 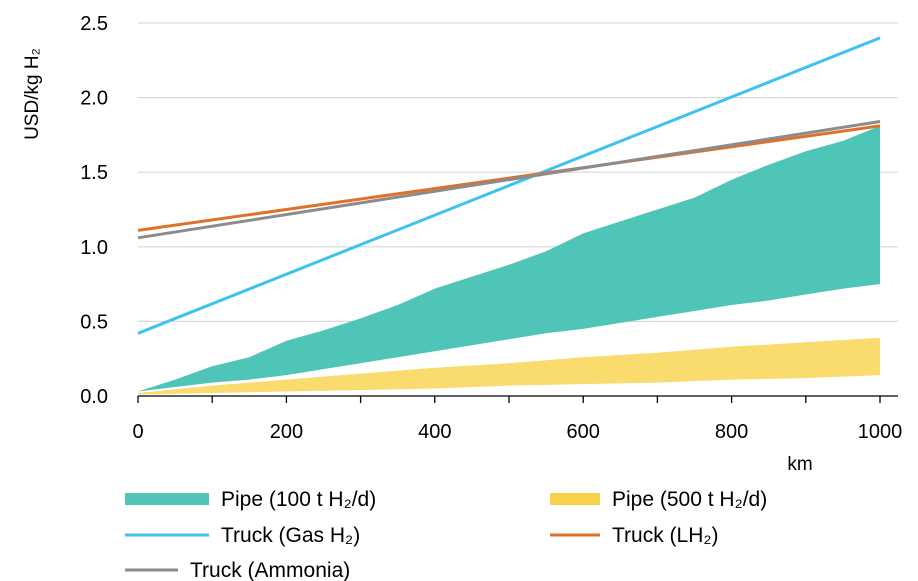 What do you see at coordinates (94, 99) in the screenshot?
I see `y-tick-label: 2.0` at bounding box center [94, 99].